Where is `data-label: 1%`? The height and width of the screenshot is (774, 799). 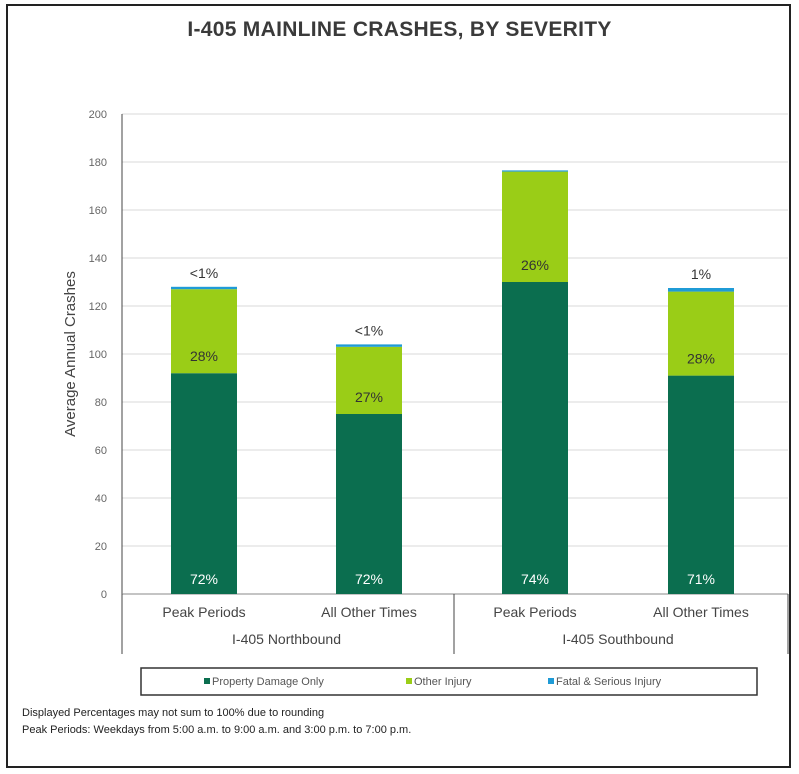 data-label: 1% is located at coordinates (701, 274).